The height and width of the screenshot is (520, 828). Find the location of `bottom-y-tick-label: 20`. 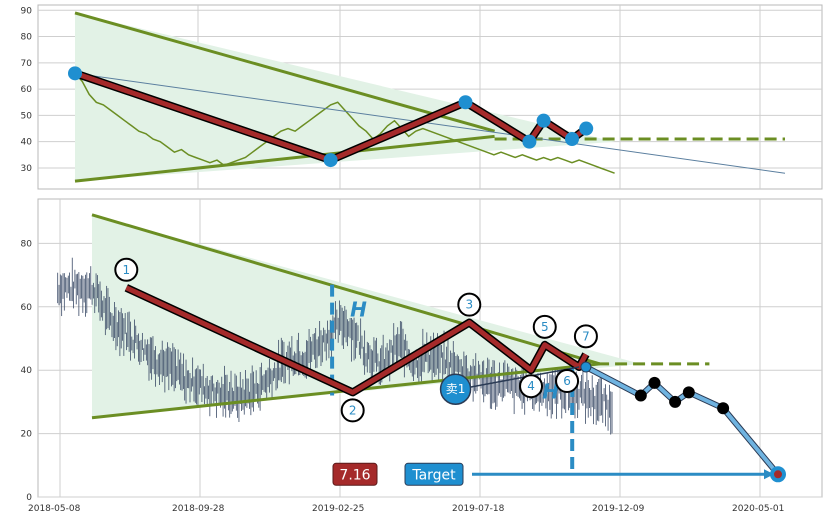

bottom-y-tick-label: 20 is located at coordinates (27, 435).